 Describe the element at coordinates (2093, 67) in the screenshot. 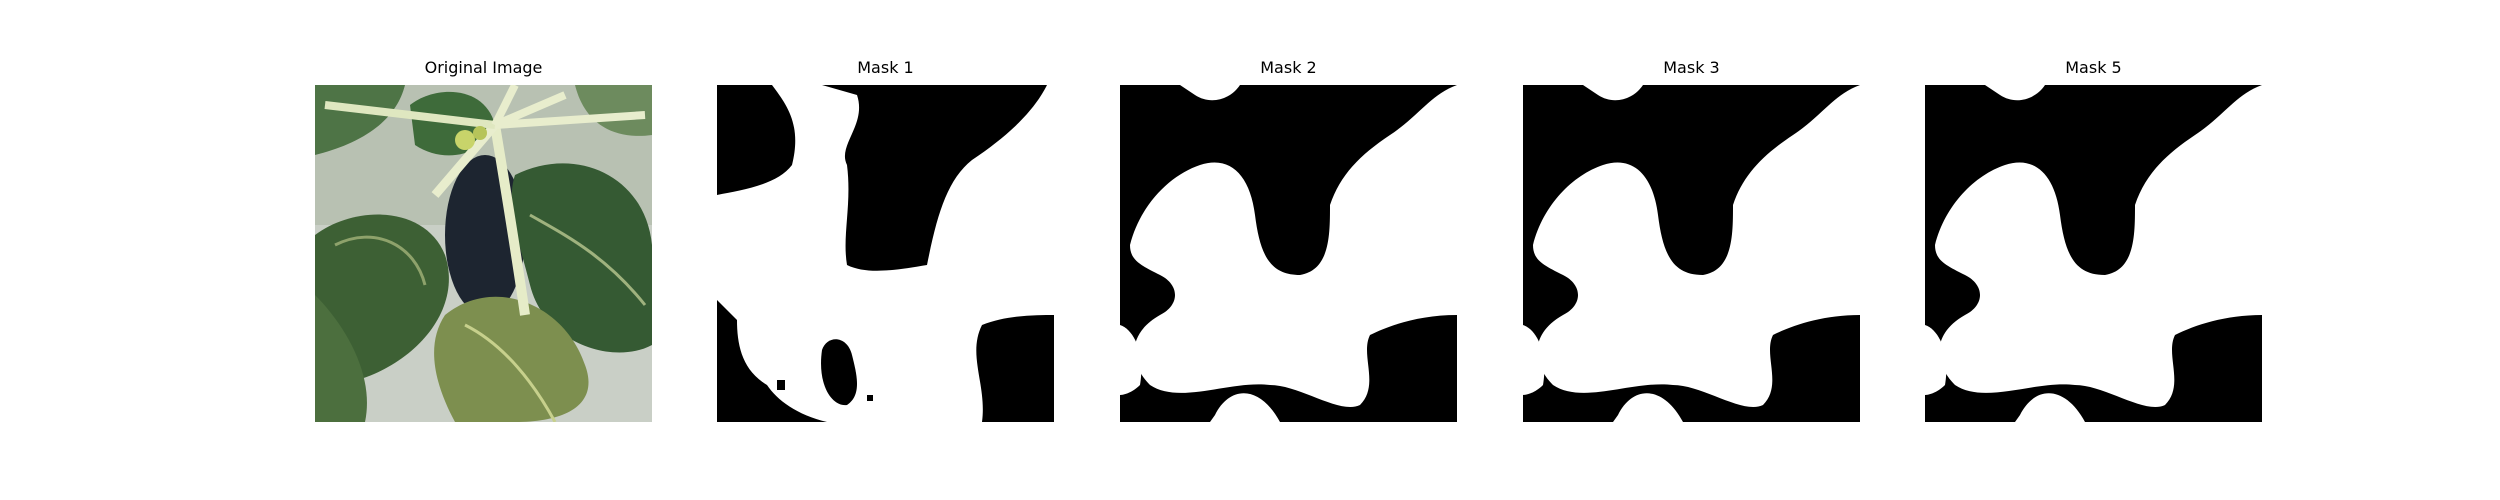

I see `panel-title-mask-5: Mask 5` at that location.